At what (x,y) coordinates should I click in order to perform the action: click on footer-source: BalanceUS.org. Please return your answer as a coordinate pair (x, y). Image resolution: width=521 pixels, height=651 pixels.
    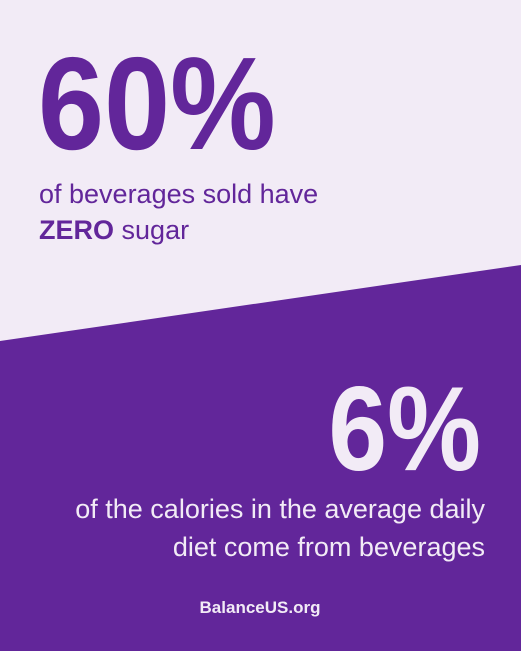
    Looking at the image, I should click on (260, 607).